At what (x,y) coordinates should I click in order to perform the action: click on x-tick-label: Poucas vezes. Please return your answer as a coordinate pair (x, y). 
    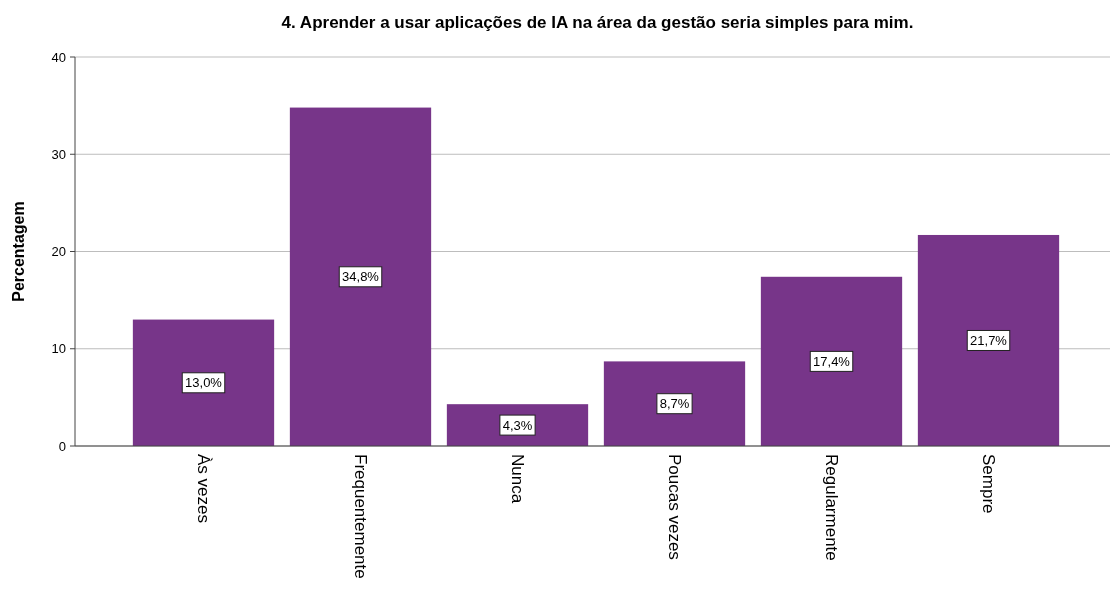
    Looking at the image, I should click on (674, 507).